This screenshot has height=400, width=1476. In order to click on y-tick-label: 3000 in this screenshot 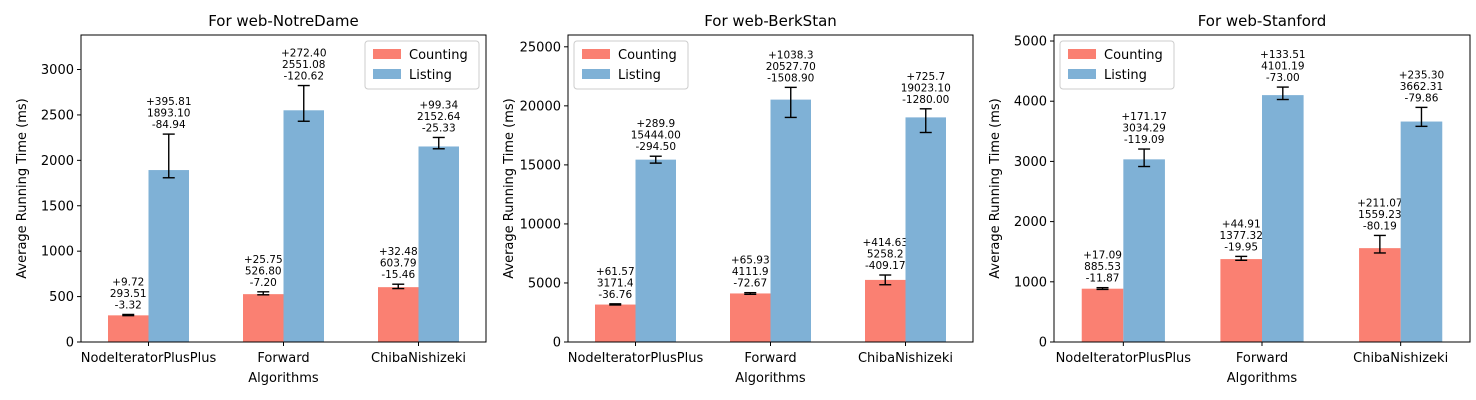, I will do `click(57, 70)`.